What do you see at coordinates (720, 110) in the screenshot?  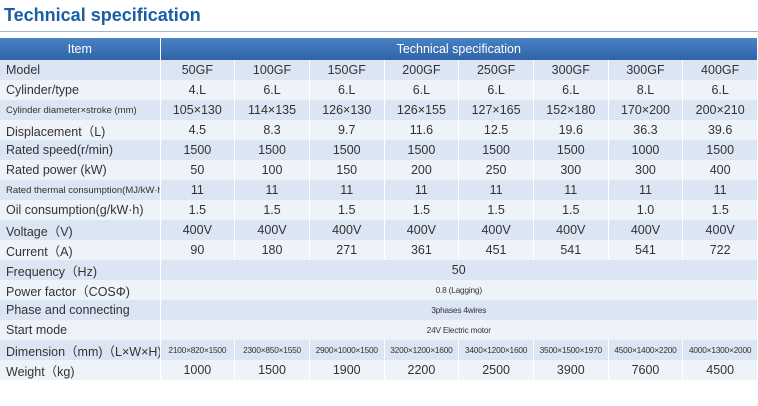 I see `cell: 200×210` at bounding box center [720, 110].